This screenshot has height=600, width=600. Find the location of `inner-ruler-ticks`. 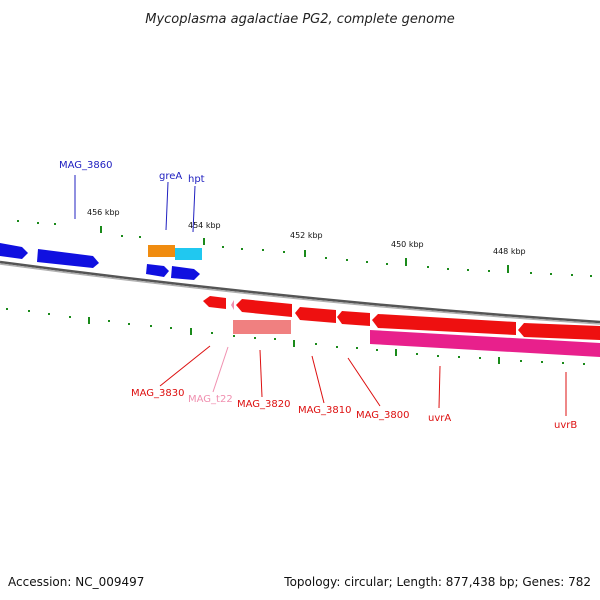

inner-ruler-ticks is located at coordinates (295, 336).